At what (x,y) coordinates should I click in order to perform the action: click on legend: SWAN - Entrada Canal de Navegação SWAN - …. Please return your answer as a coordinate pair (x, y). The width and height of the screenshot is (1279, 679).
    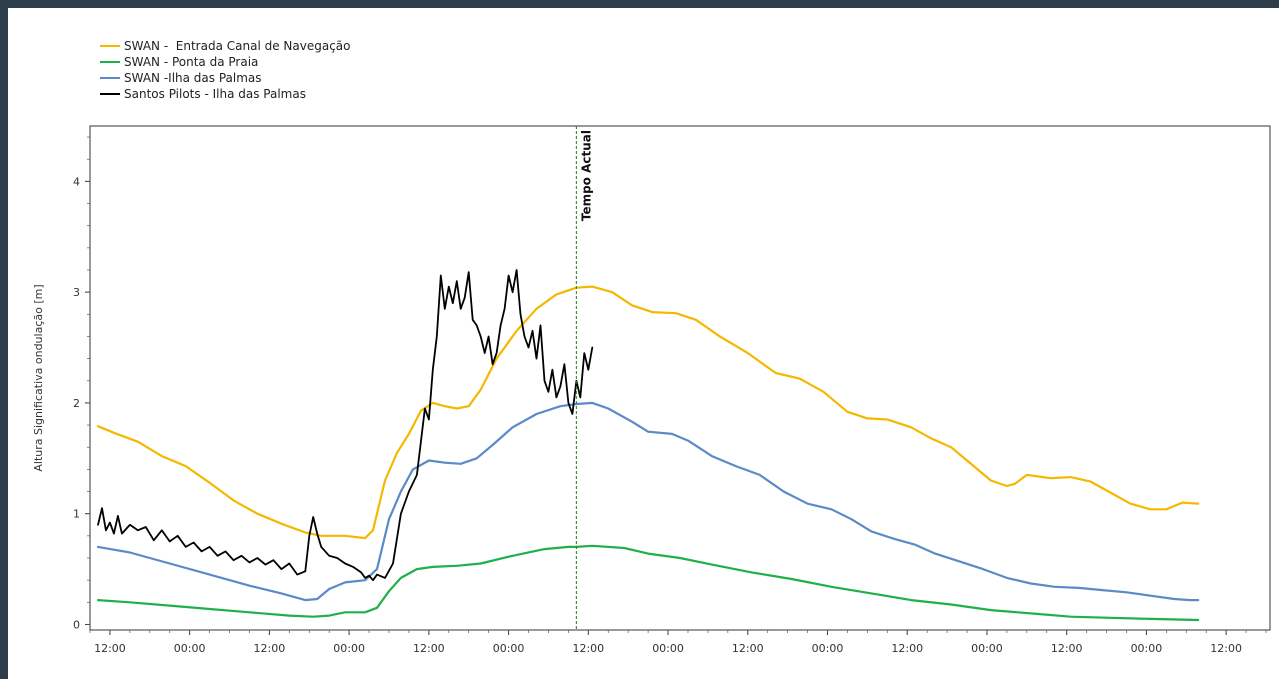
    Looking at the image, I should click on (225, 70).